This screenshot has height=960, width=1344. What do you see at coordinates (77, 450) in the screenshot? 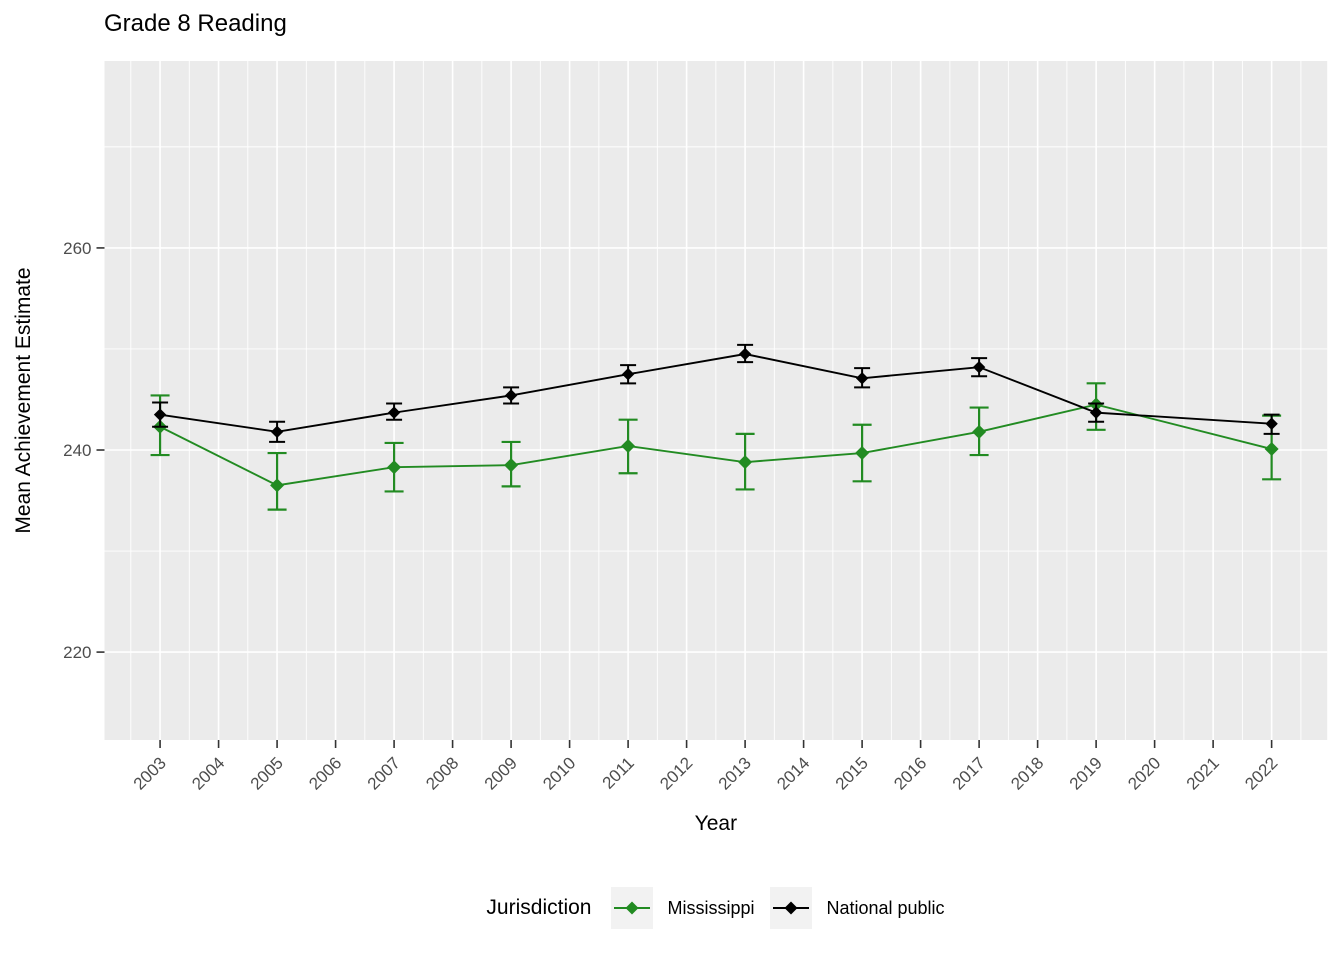
I see `y-tick-label: 240` at bounding box center [77, 450].